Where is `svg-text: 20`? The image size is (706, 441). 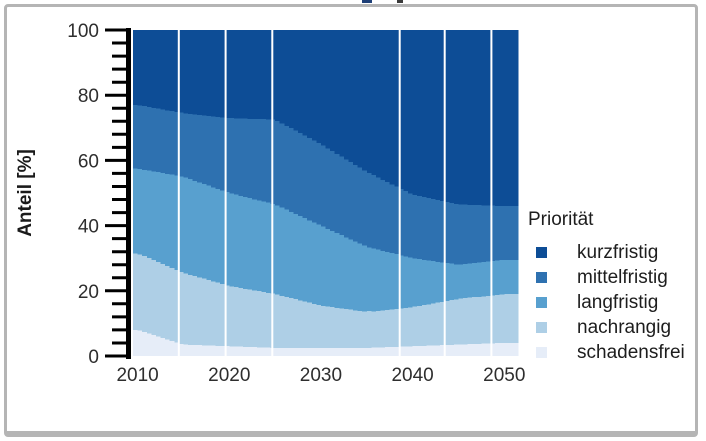 svg-text: 20 is located at coordinates (88, 292).